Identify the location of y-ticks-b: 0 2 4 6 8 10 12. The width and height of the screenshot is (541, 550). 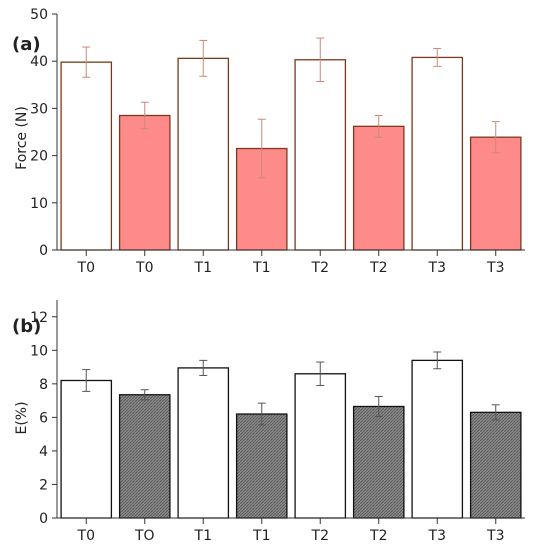
(43, 418).